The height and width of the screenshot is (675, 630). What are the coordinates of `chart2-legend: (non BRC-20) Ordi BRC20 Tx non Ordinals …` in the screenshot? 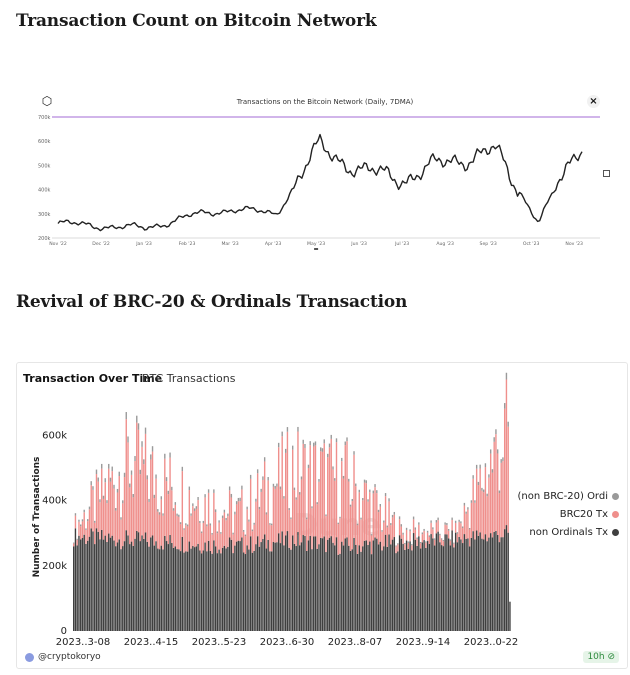 It's located at (568, 518).